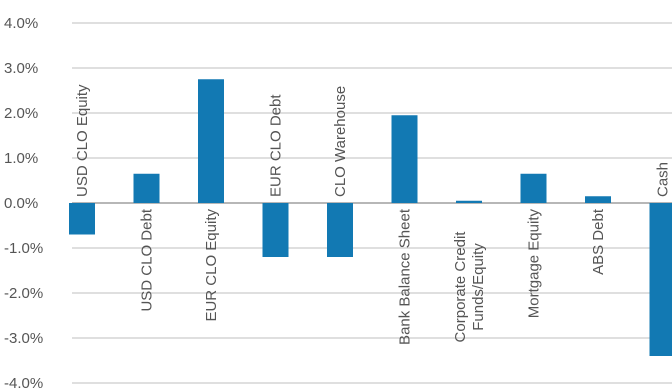 Image resolution: width=672 pixels, height=390 pixels. I want to click on y-axis-tick-labels: 4.0% 3.0% 2.0% 1.0% 0.0% -1.0% -2.0% -3.0% -4.0%, so click(23, 202).